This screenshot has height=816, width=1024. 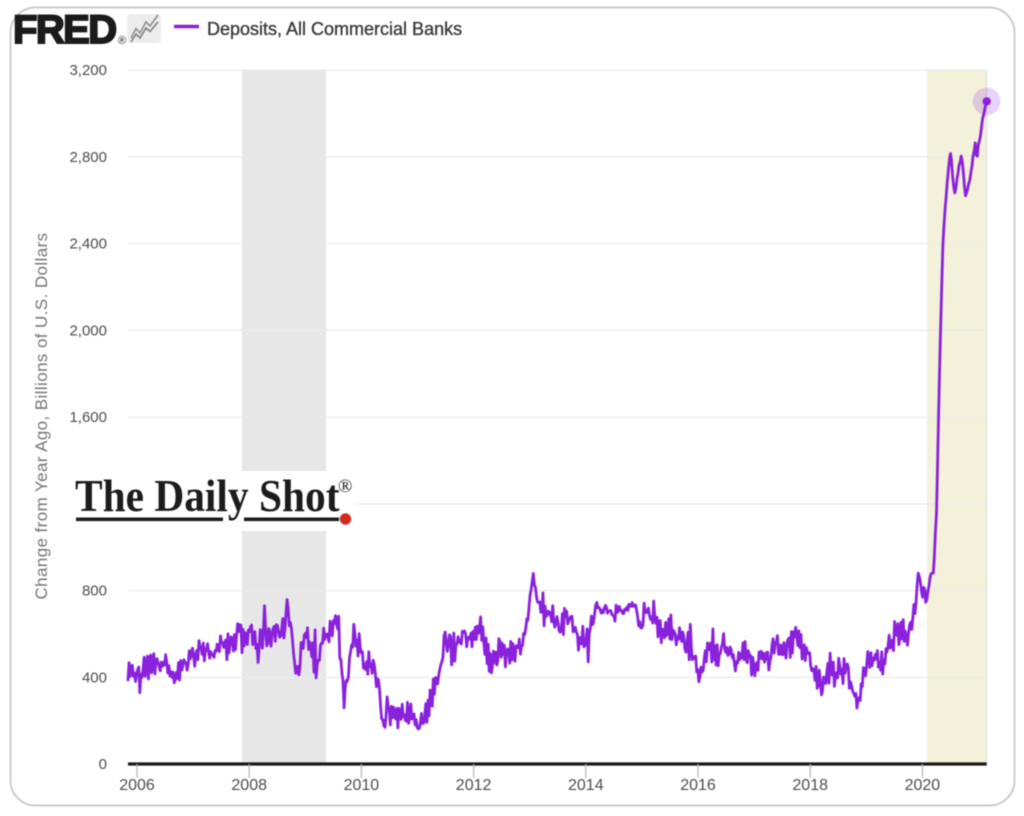 I want to click on svg-text: 2018, so click(x=810, y=785).